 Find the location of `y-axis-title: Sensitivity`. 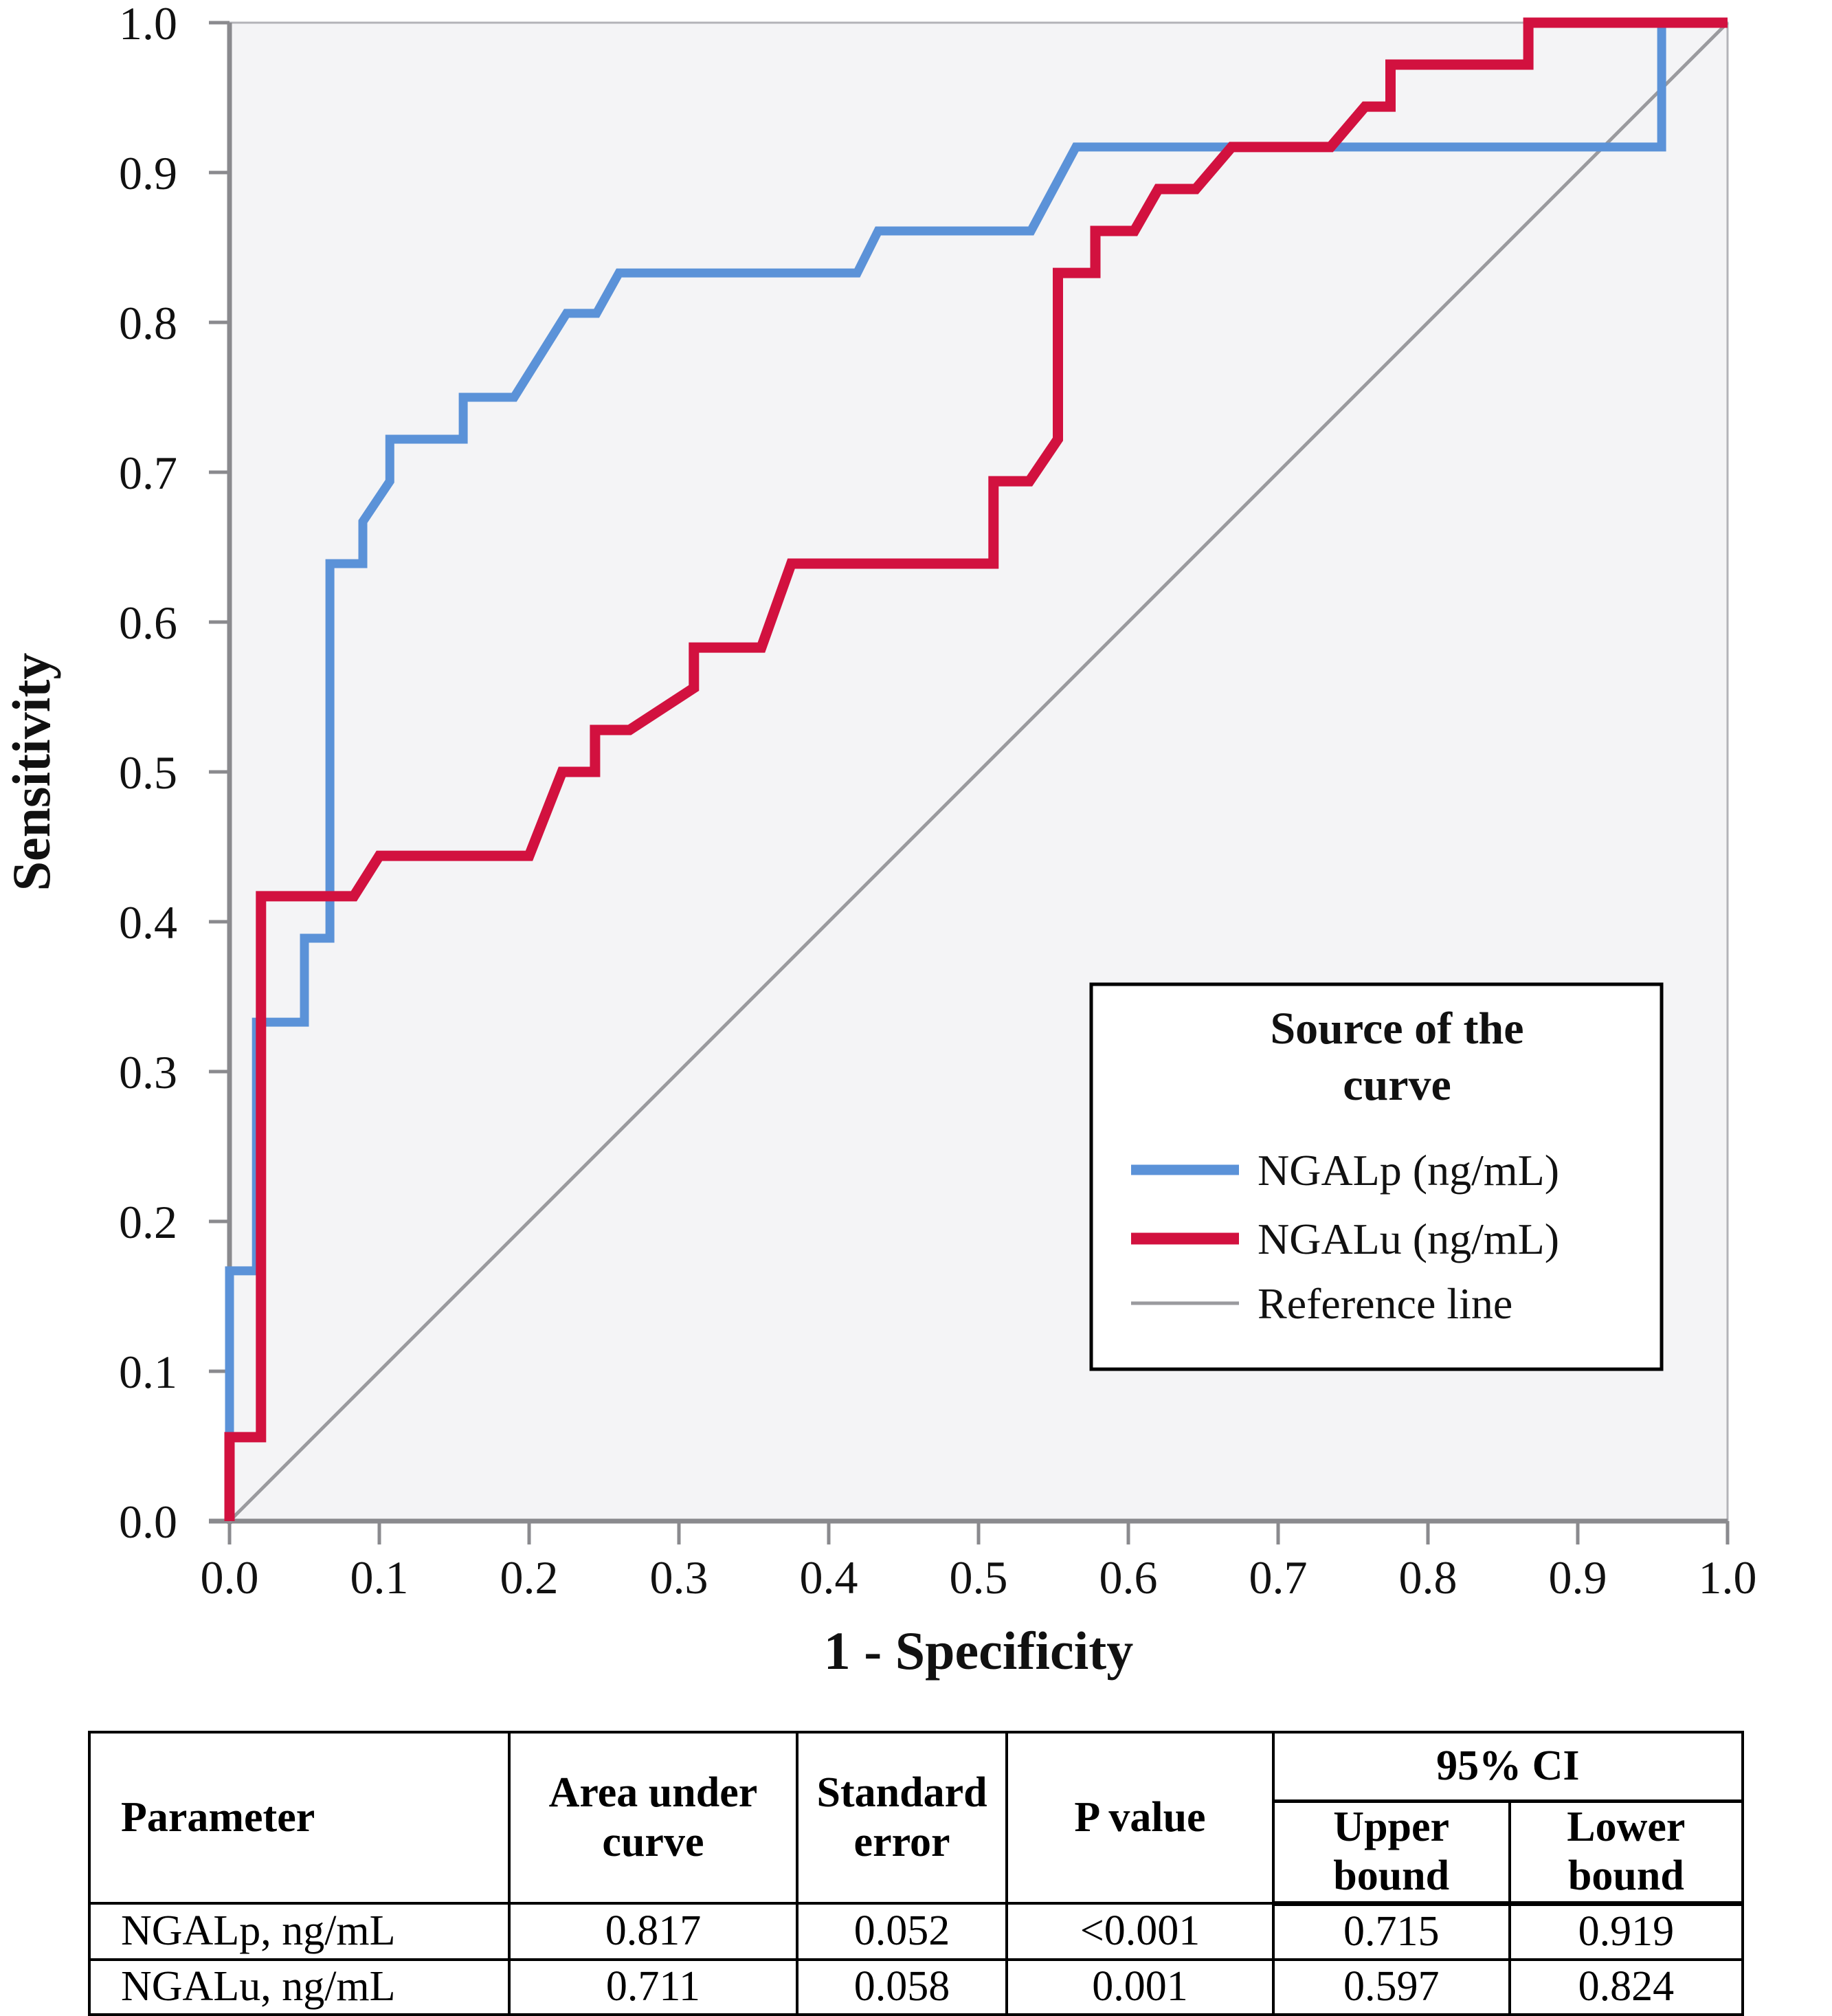

y-axis-title: Sensitivity is located at coordinates (31, 772).